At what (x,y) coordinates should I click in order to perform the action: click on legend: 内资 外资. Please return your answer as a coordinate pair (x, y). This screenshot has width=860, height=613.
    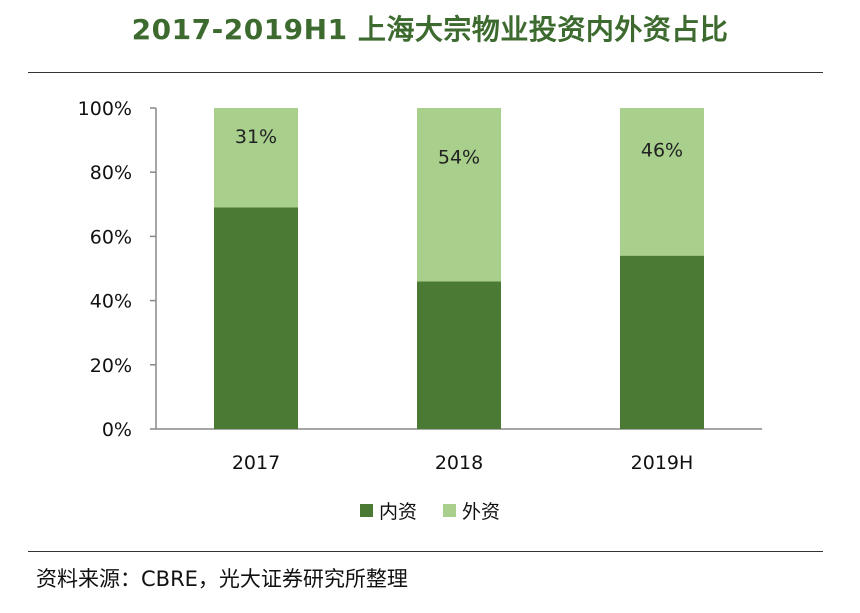
    Looking at the image, I should click on (430, 510).